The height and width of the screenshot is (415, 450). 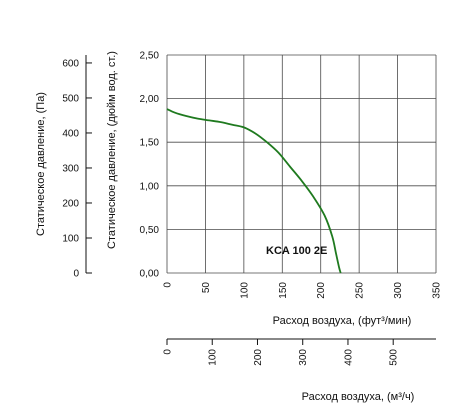 What do you see at coordinates (283, 290) in the screenshot?
I see `cfm-tick-label: 150` at bounding box center [283, 290].